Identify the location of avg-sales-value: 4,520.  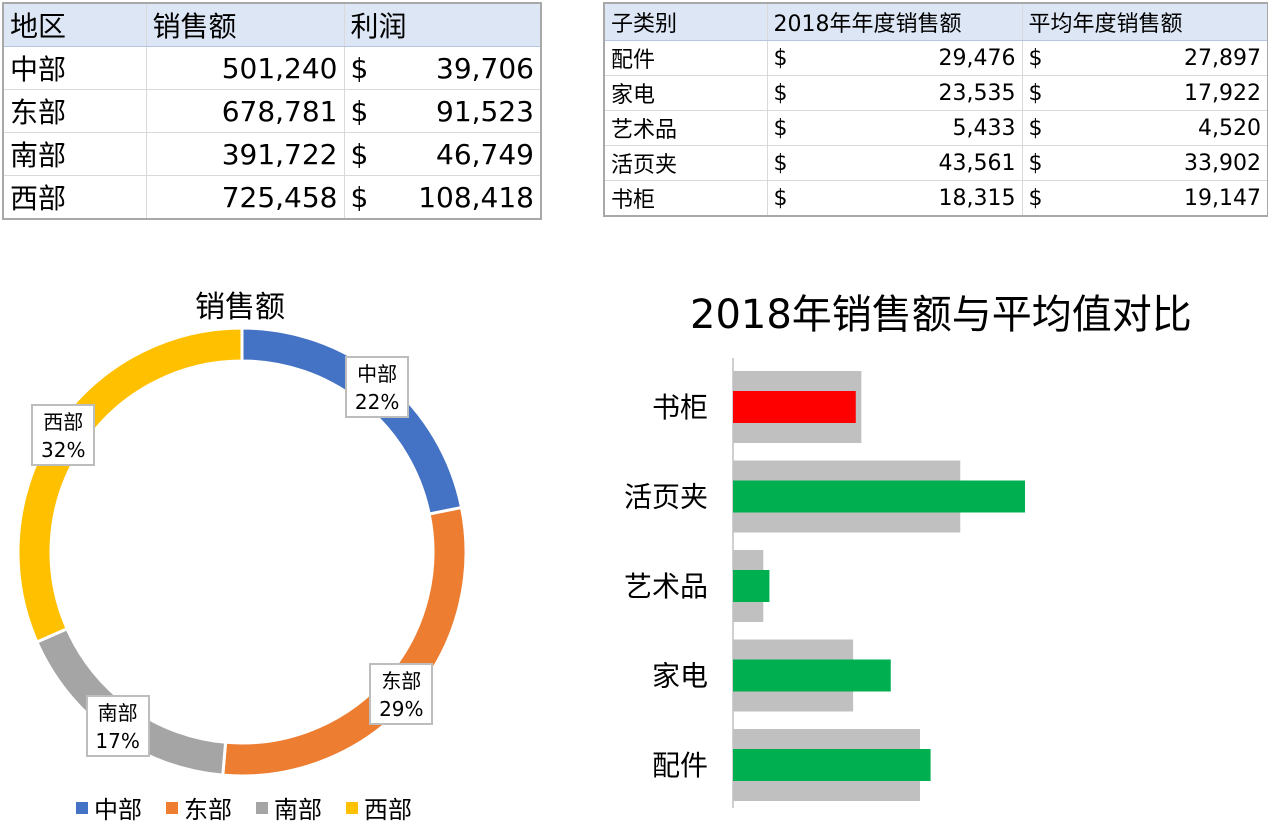
(1229, 128).